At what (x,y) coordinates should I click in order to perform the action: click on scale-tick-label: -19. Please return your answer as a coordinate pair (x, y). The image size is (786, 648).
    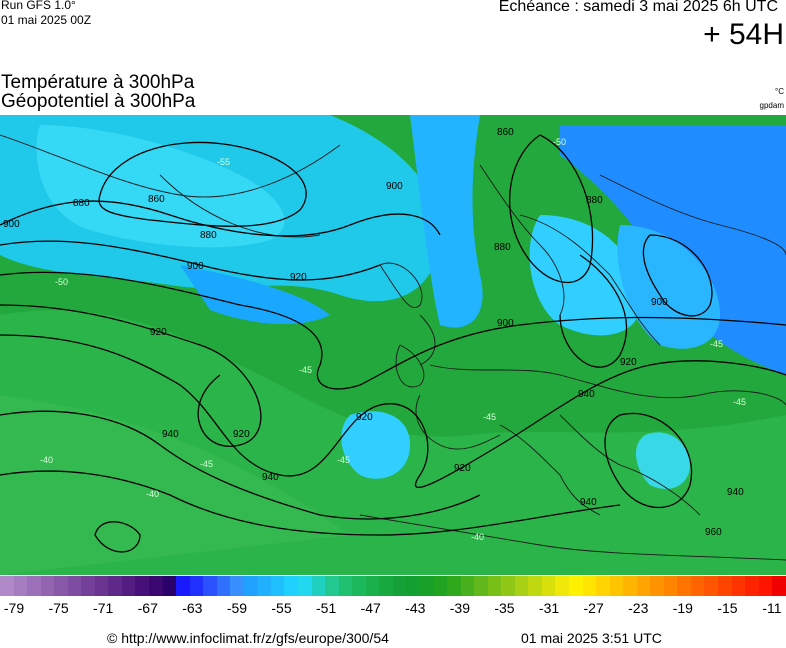
    Looking at the image, I should click on (682, 608).